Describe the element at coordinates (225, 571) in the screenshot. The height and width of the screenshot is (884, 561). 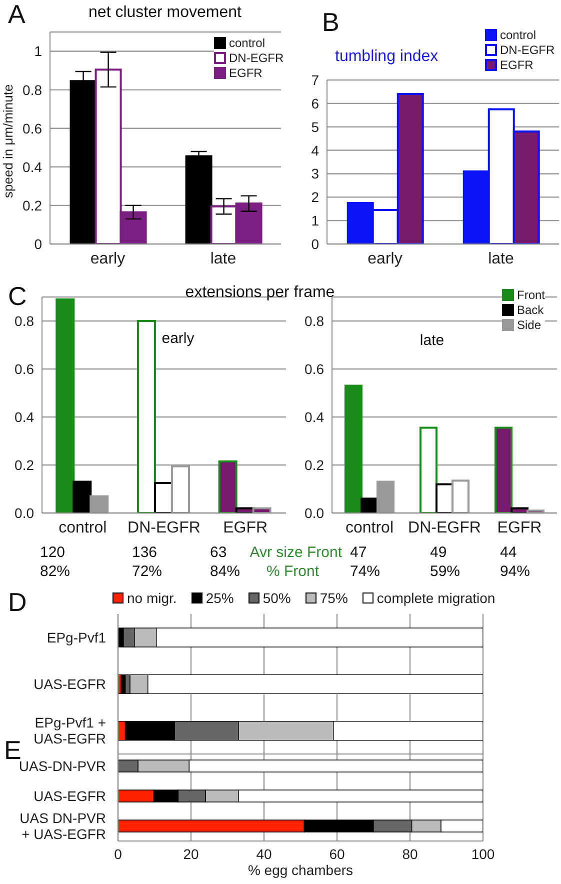
I see `text: 84%` at that location.